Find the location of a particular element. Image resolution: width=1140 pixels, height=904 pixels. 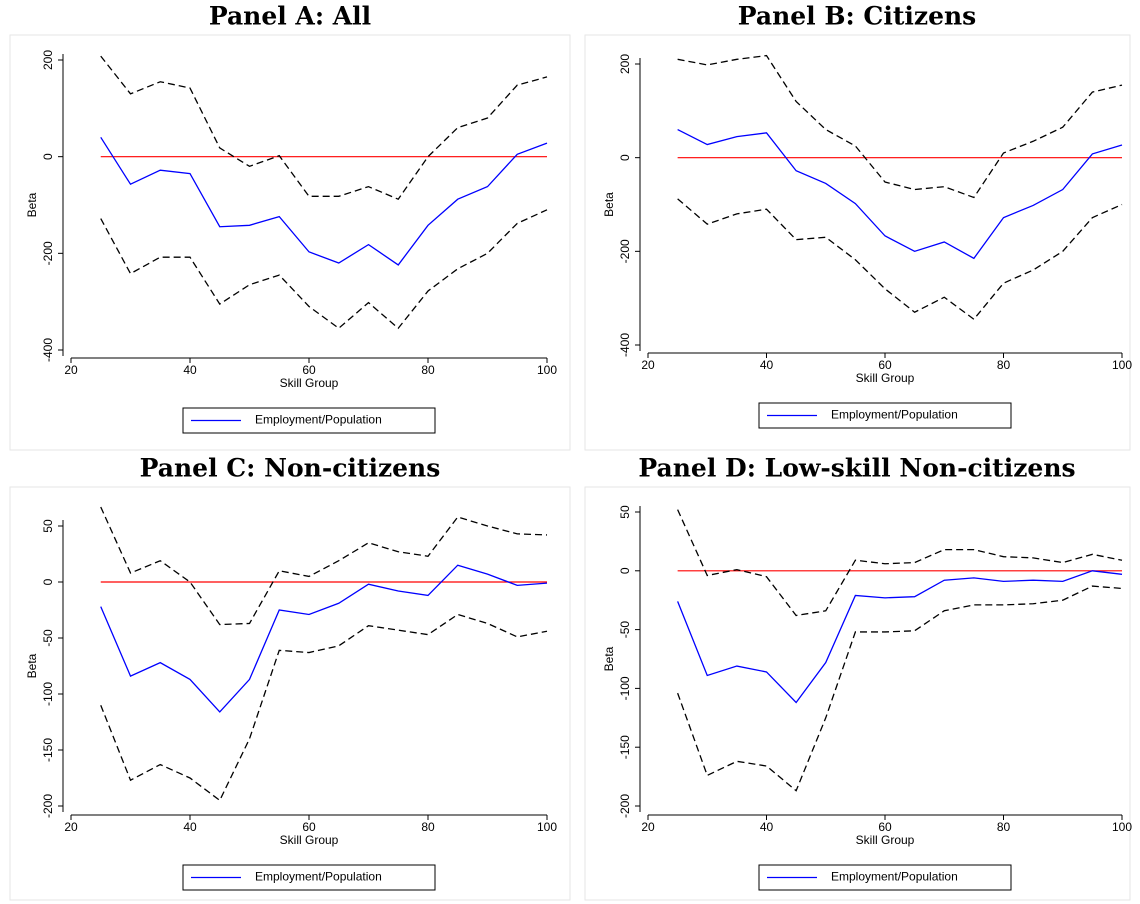

panel-title: Panel D: Low-skill Non-citizens is located at coordinates (856, 468).